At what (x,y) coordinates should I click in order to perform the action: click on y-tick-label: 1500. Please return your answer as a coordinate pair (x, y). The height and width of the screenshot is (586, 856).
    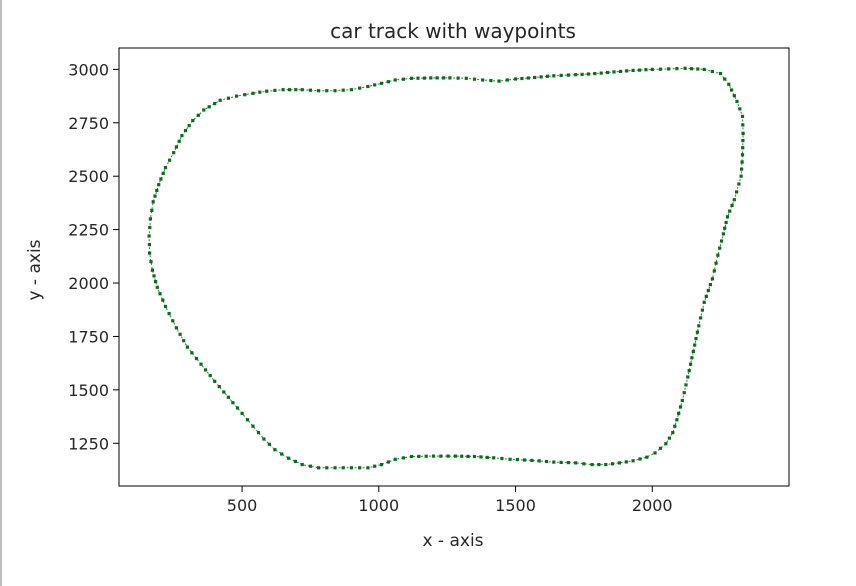
    Looking at the image, I should click on (88, 390).